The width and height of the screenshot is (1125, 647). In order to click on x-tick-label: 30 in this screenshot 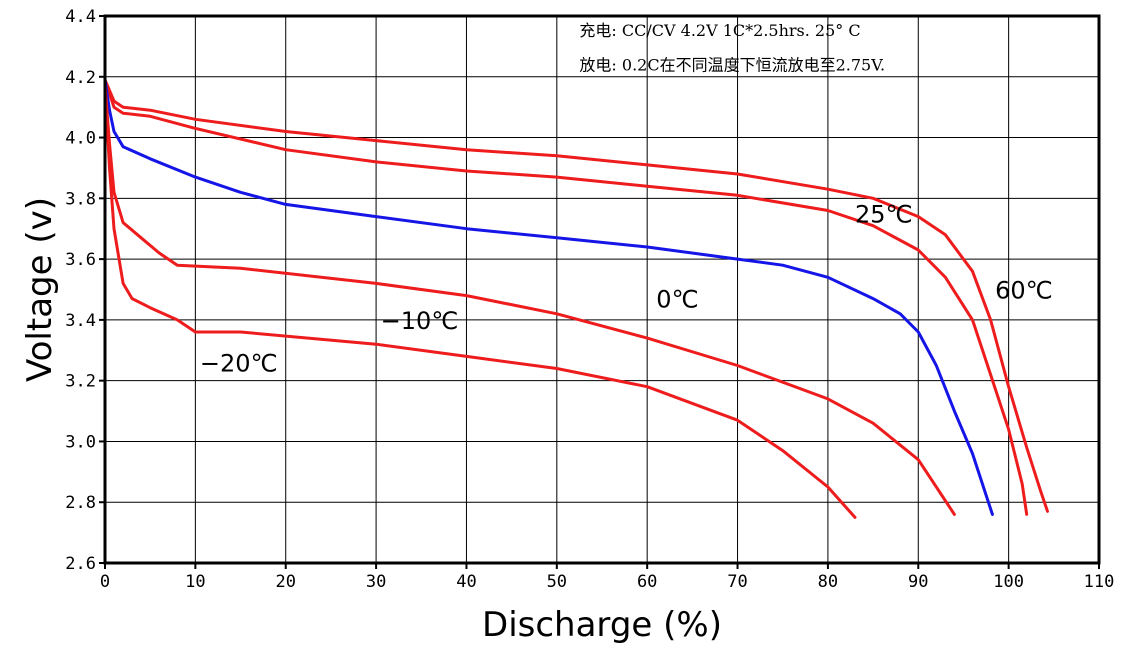, I will do `click(376, 582)`.